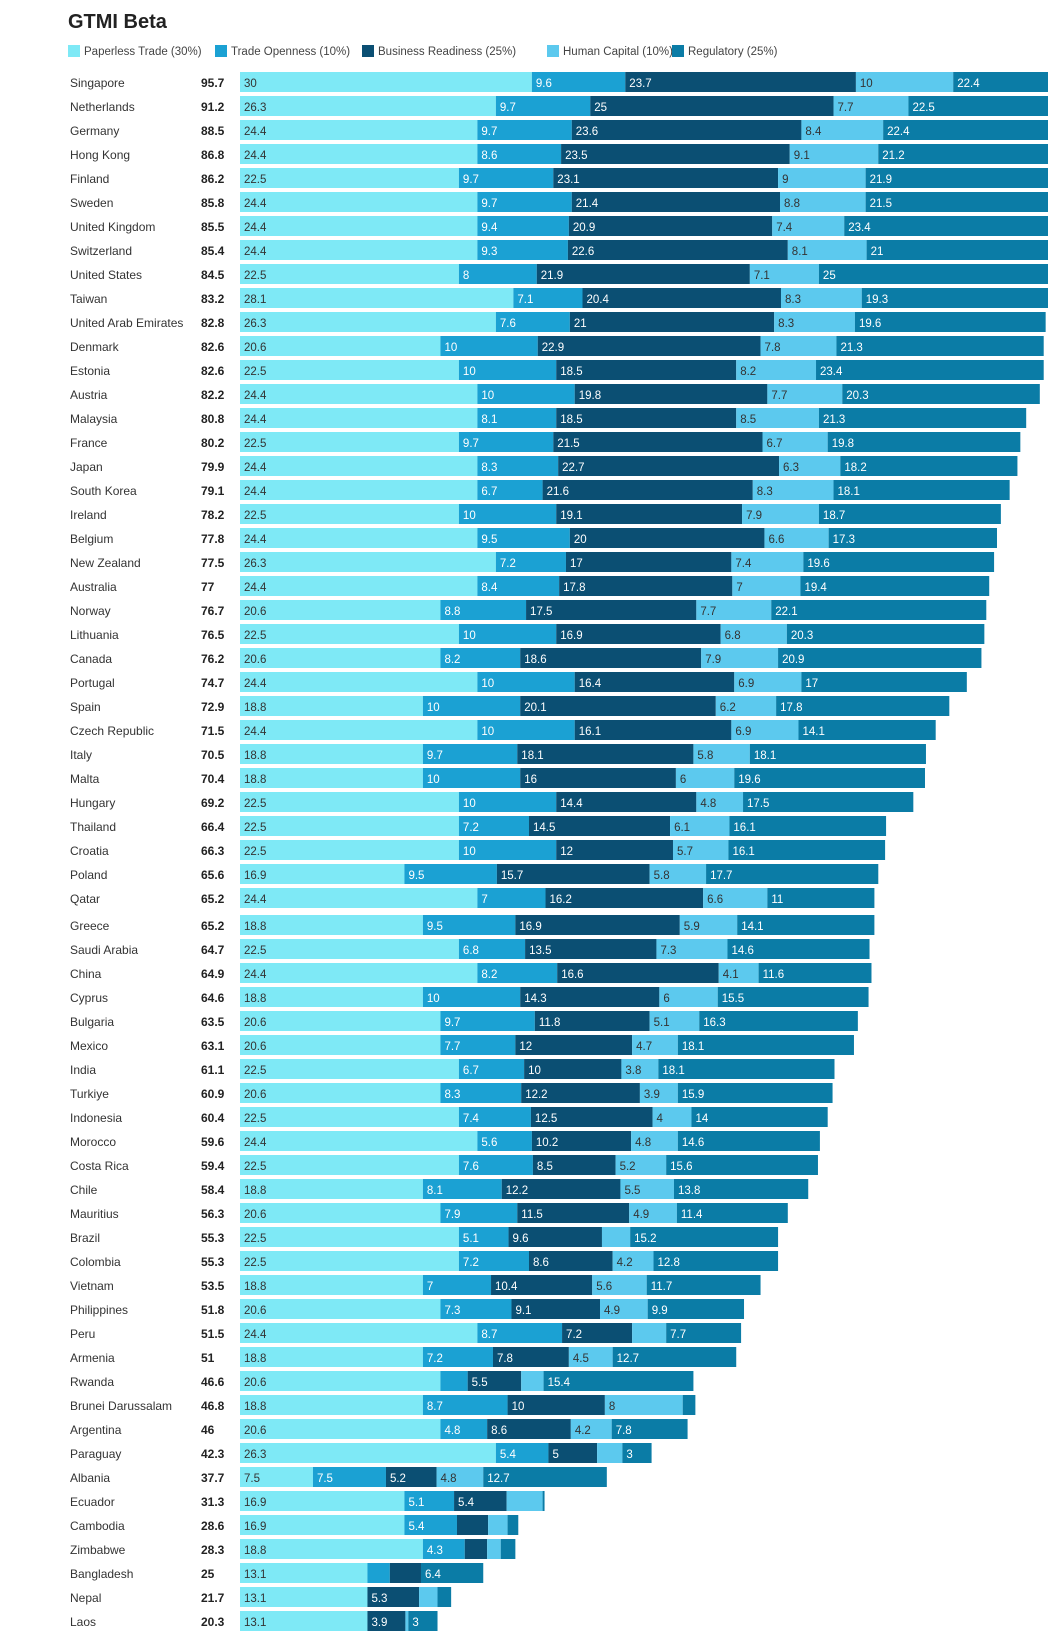 This screenshot has height=1644, width=1048. I want to click on total-score: 86.2, so click(213, 179).